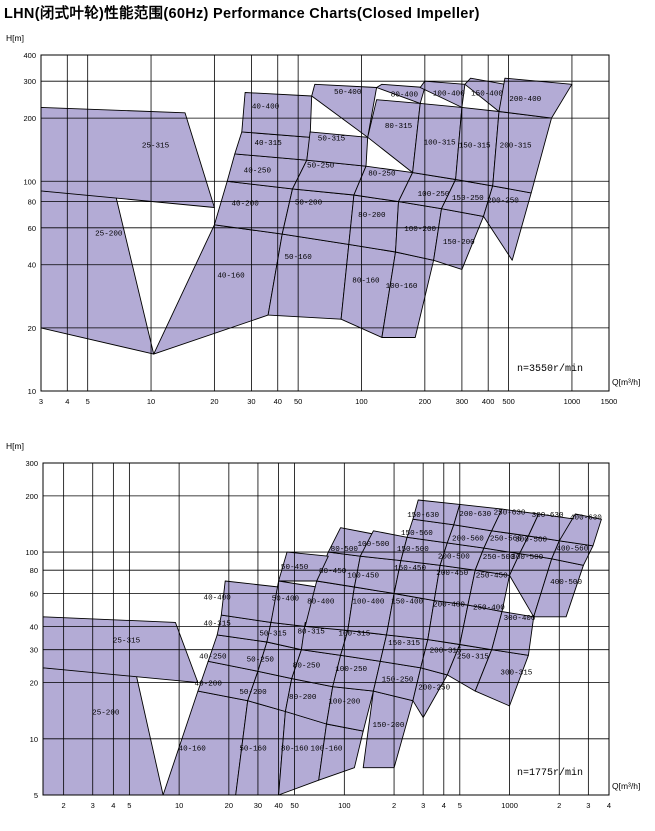  Describe the element at coordinates (410, 569) in the screenshot. I see `region-label: 150-450` at that location.